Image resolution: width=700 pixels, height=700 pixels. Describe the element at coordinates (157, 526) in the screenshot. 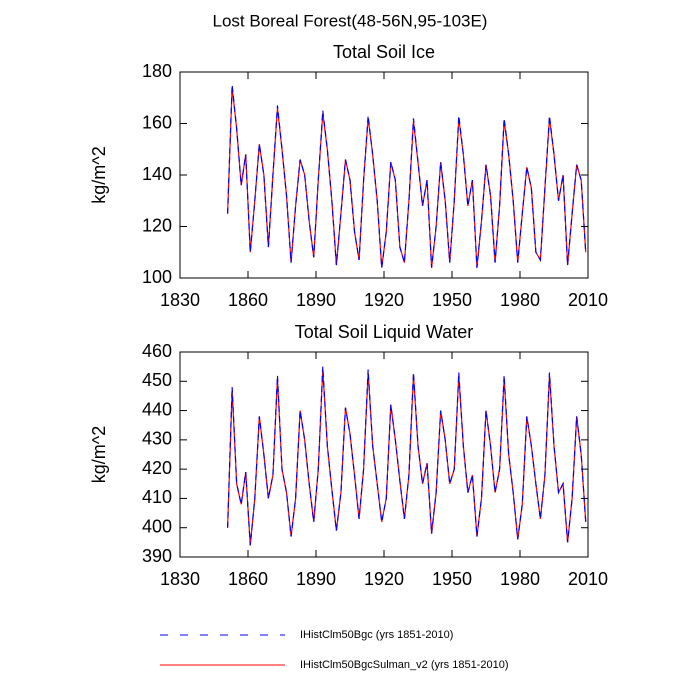

I see `y-tick-label: 400` at that location.